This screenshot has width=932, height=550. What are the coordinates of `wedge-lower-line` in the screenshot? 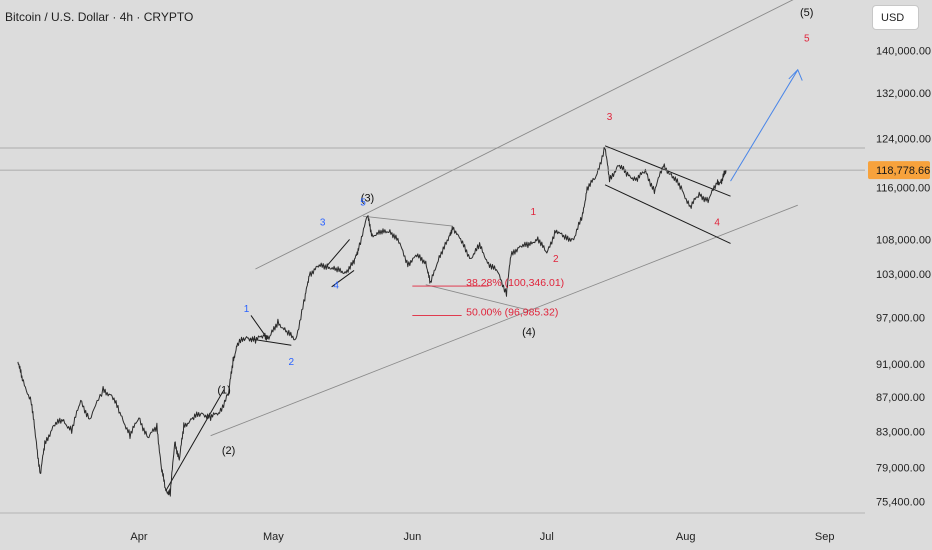 It's located at (667, 214).